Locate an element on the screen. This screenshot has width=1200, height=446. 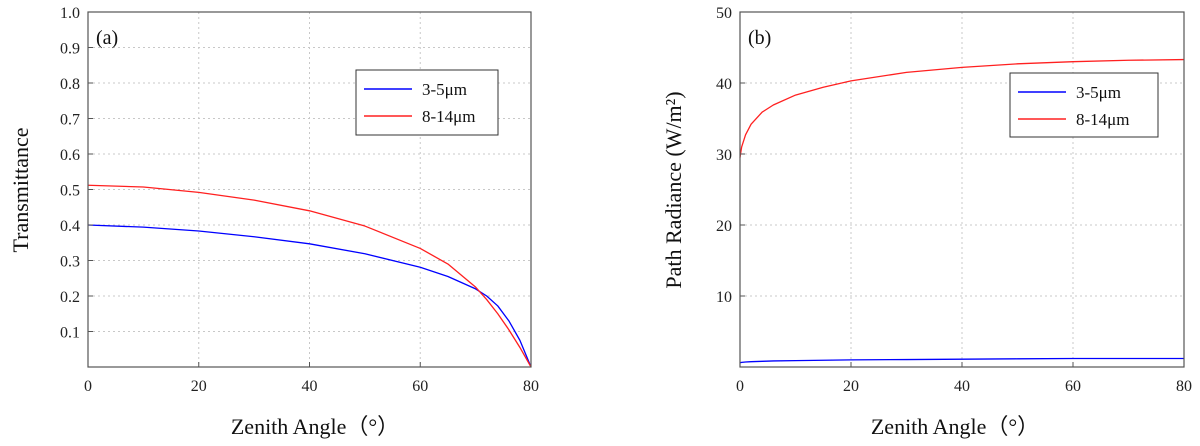
panel-a-legend: 3-5μm 8-14μm is located at coordinates (427, 102).